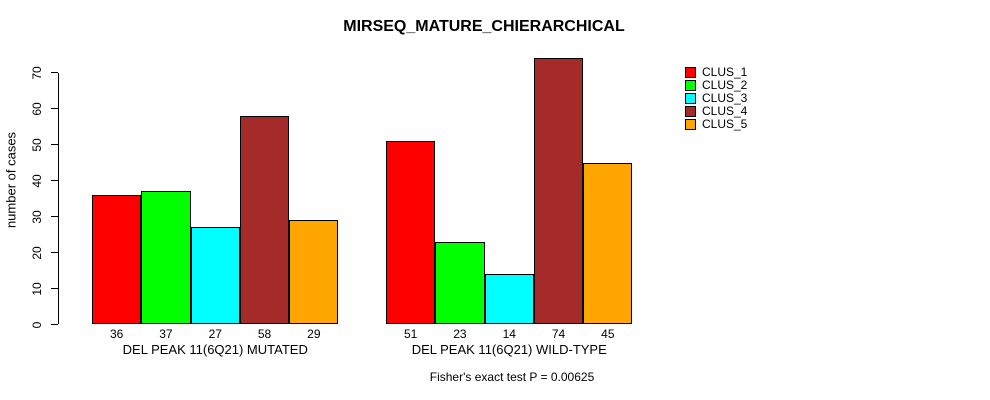 The height and width of the screenshot is (400, 990). Describe the element at coordinates (725, 124) in the screenshot. I see `legend-label: CLUS_5` at that location.